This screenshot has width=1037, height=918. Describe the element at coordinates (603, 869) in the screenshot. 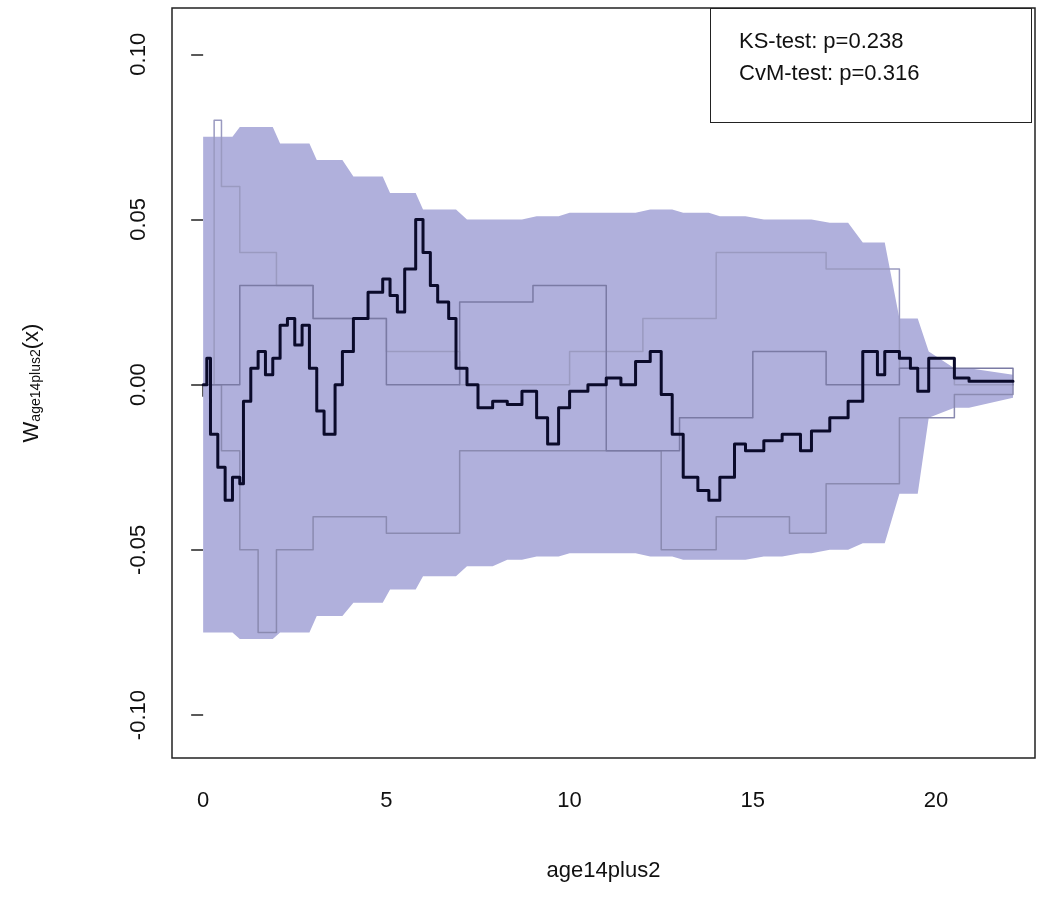

I see `x-axis-title: age14plus2` at that location.